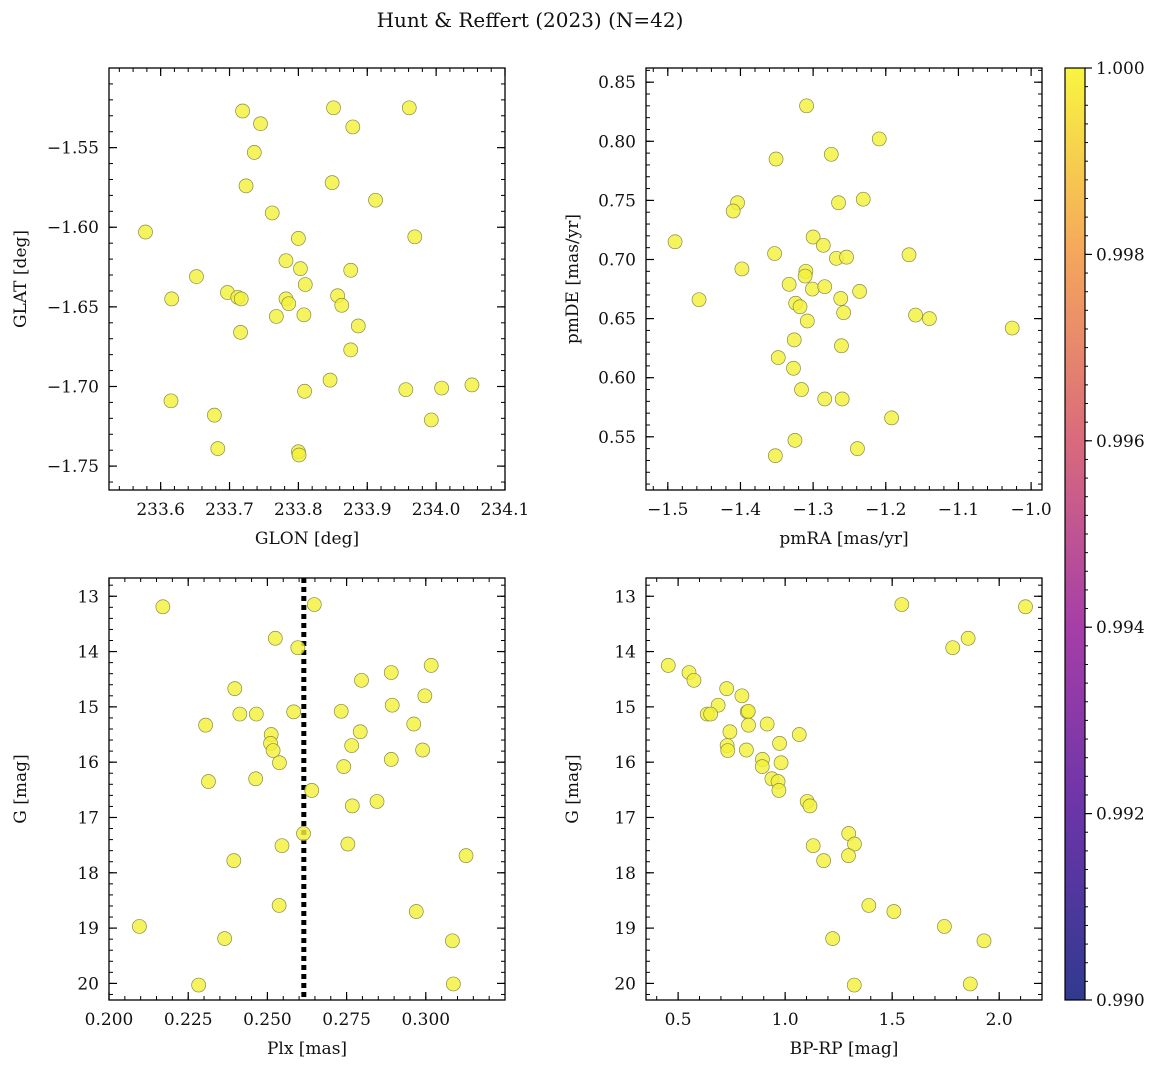  Describe the element at coordinates (21, 279) in the screenshot. I see `y-axis-label: GLAT [deg]` at that location.